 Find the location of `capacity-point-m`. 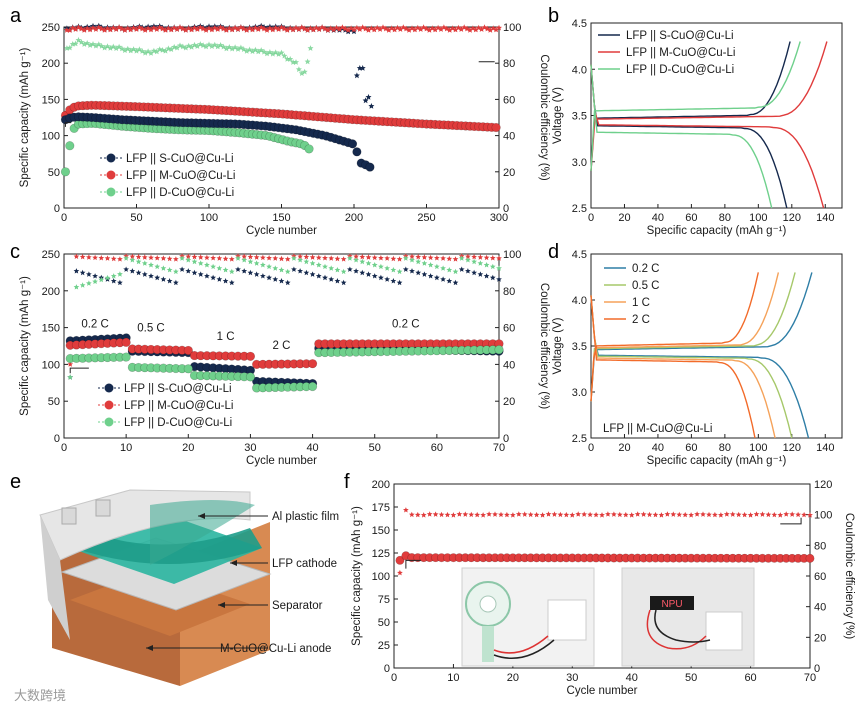

capacity-point-m is located at coordinates (496, 127).